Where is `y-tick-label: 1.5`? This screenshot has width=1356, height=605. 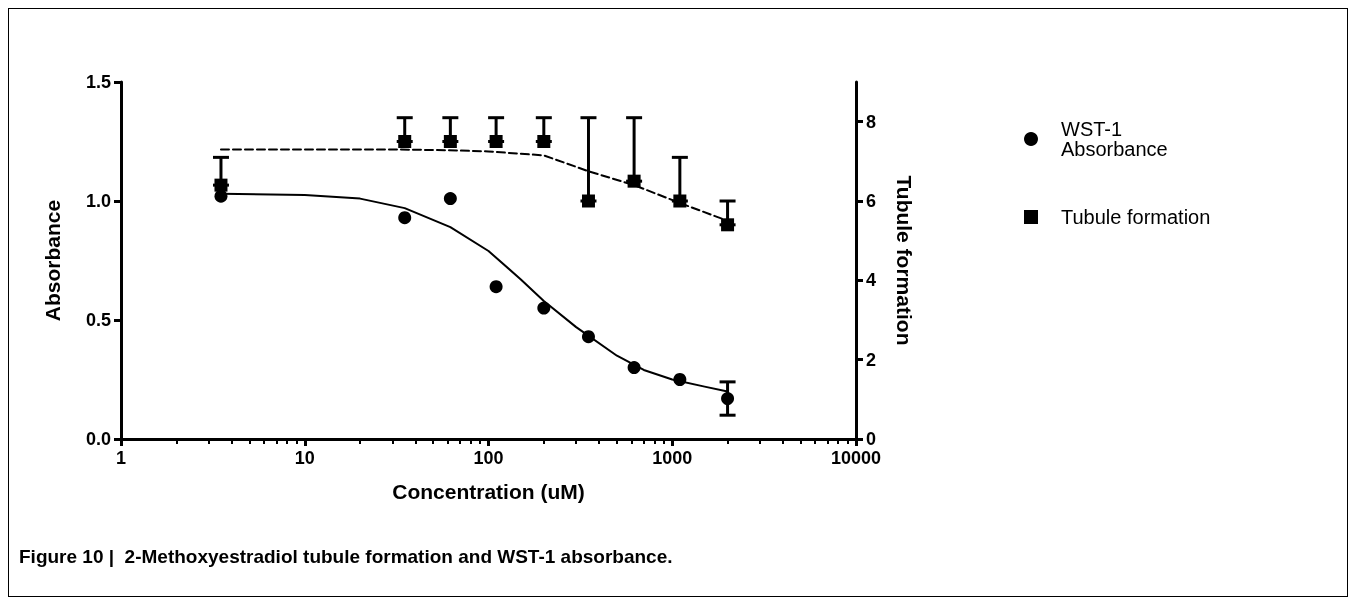
y-tick-label: 1.5 is located at coordinates (98, 82).